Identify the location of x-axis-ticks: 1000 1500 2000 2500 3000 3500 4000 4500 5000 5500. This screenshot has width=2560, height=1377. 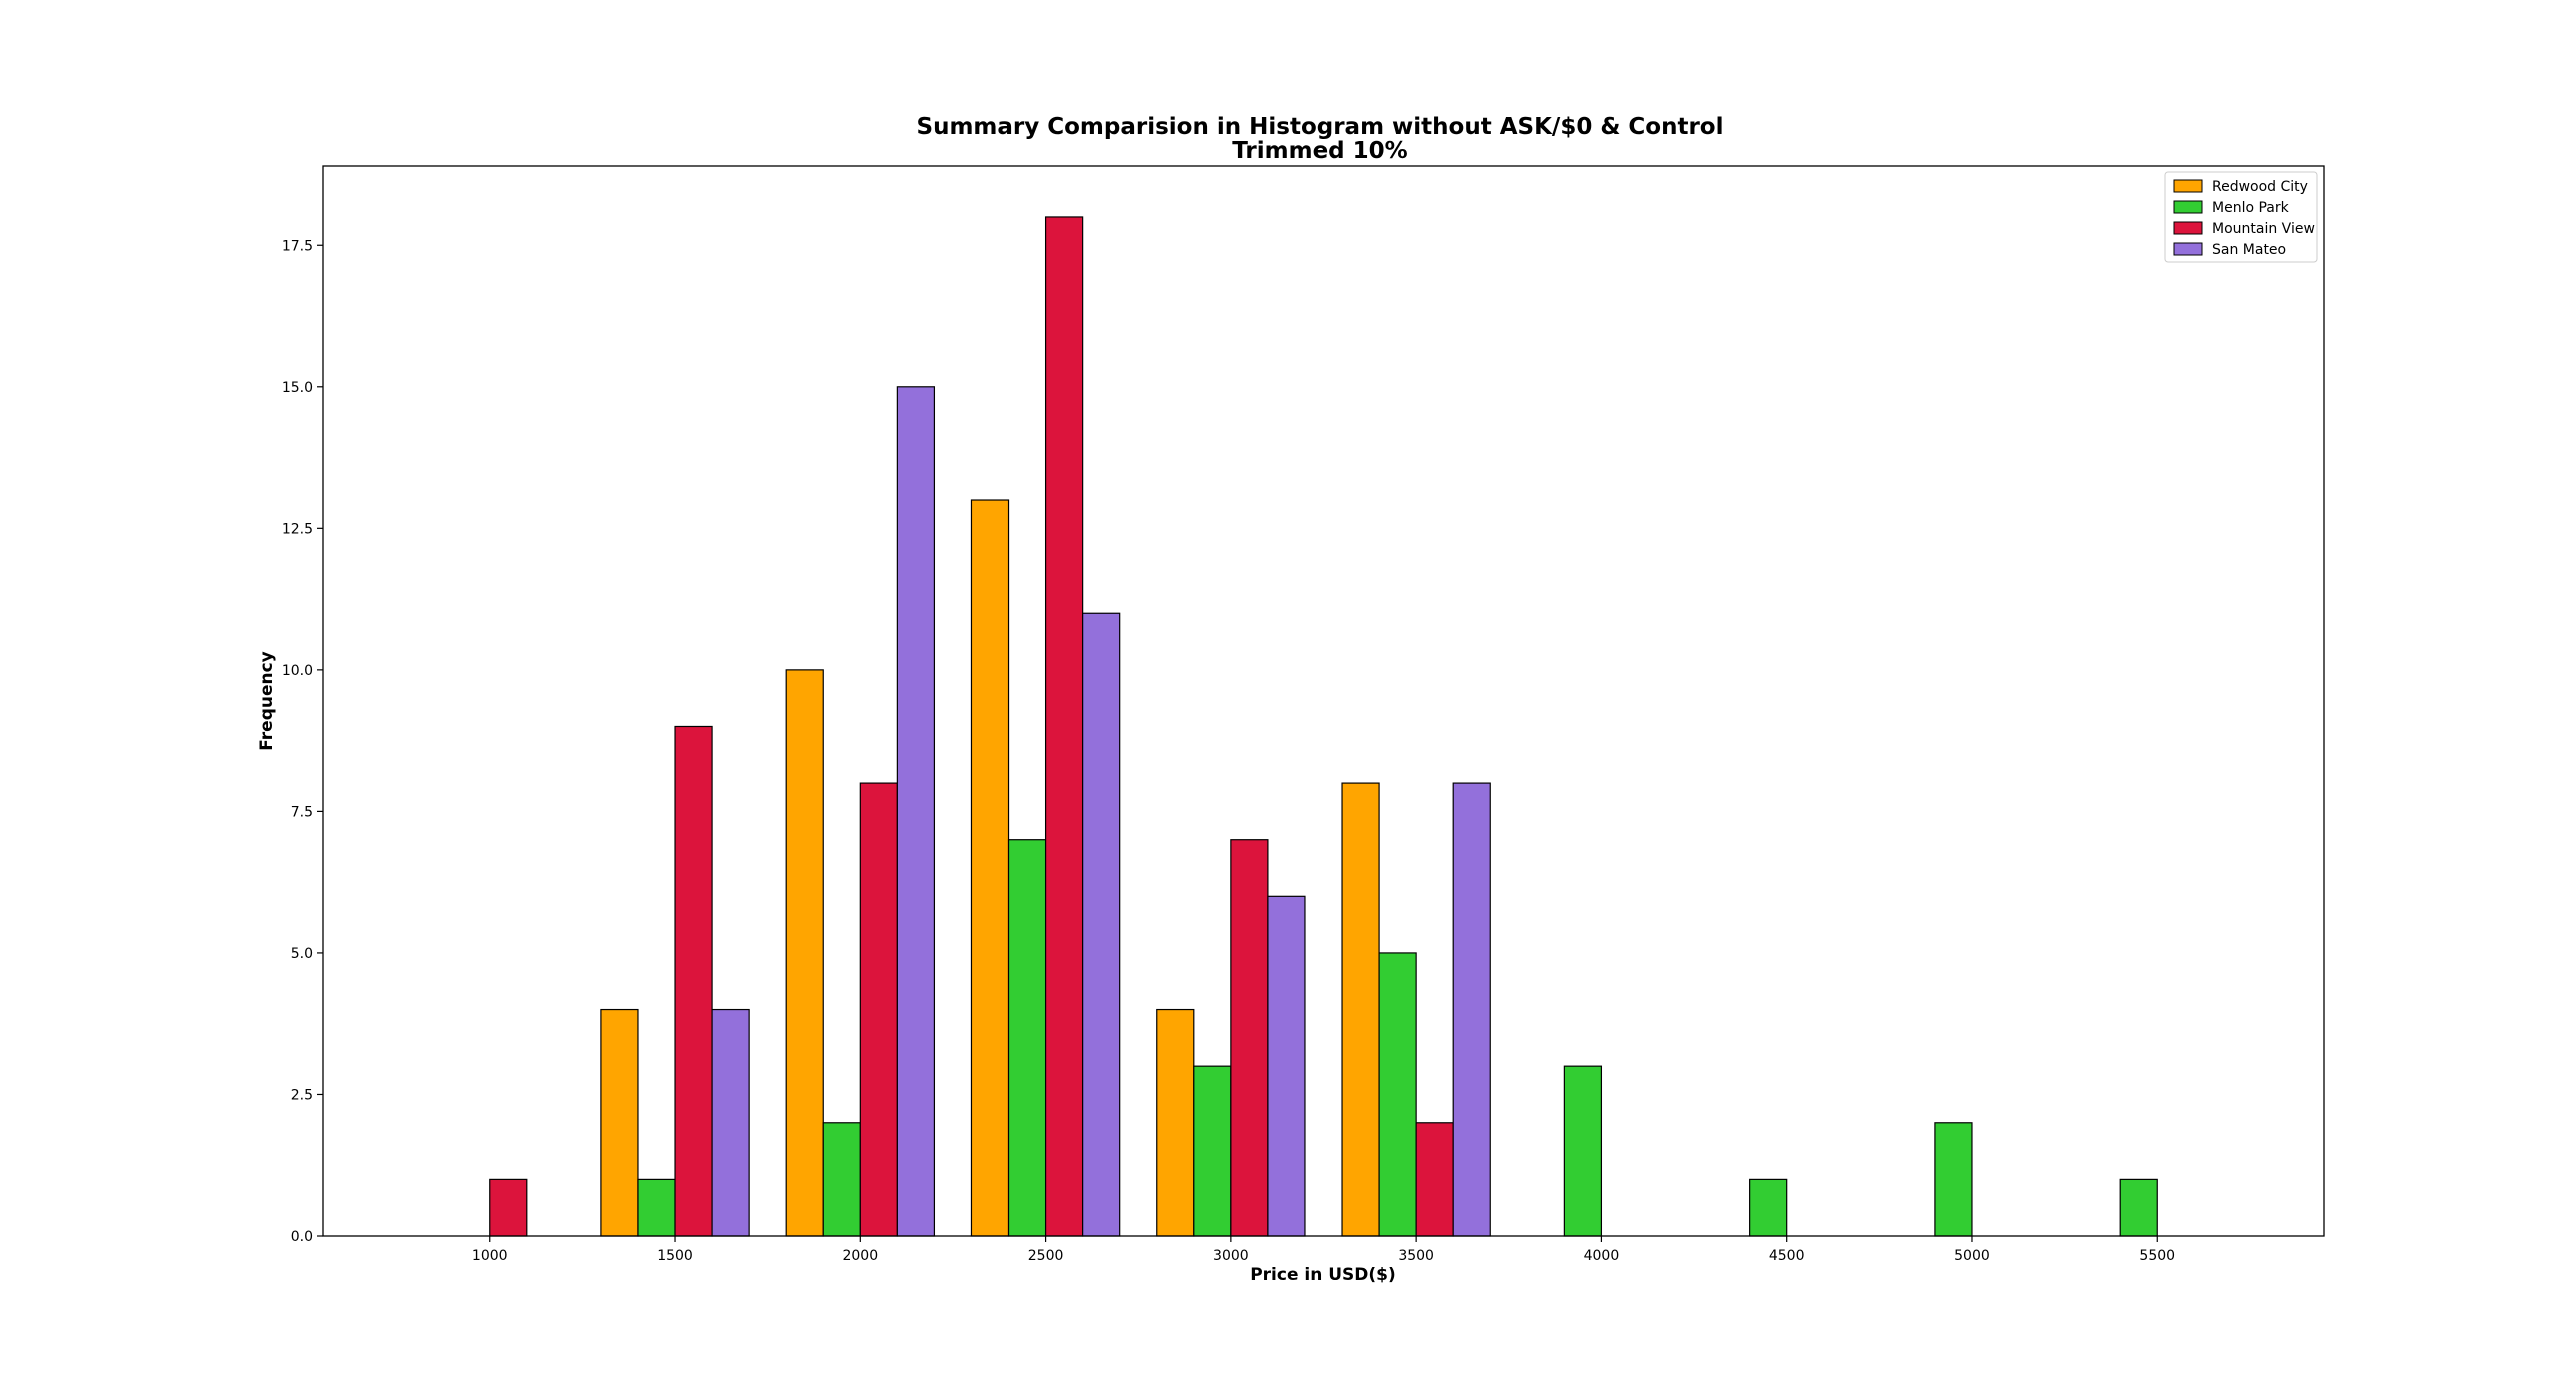
(1323, 1250).